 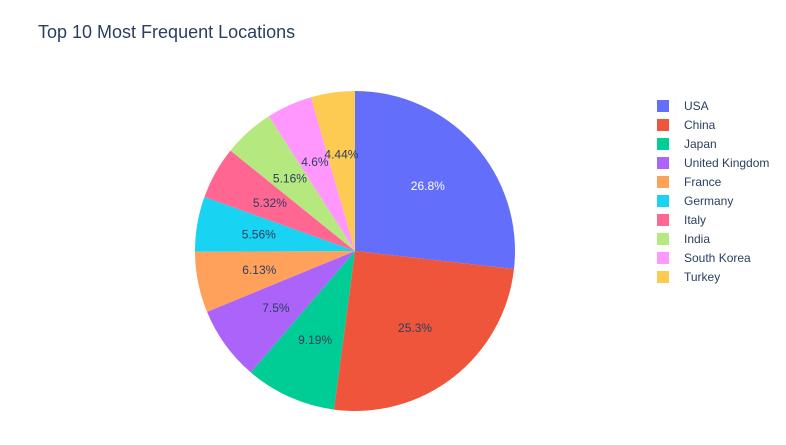 I want to click on pie-slice-india, so click(x=292, y=184).